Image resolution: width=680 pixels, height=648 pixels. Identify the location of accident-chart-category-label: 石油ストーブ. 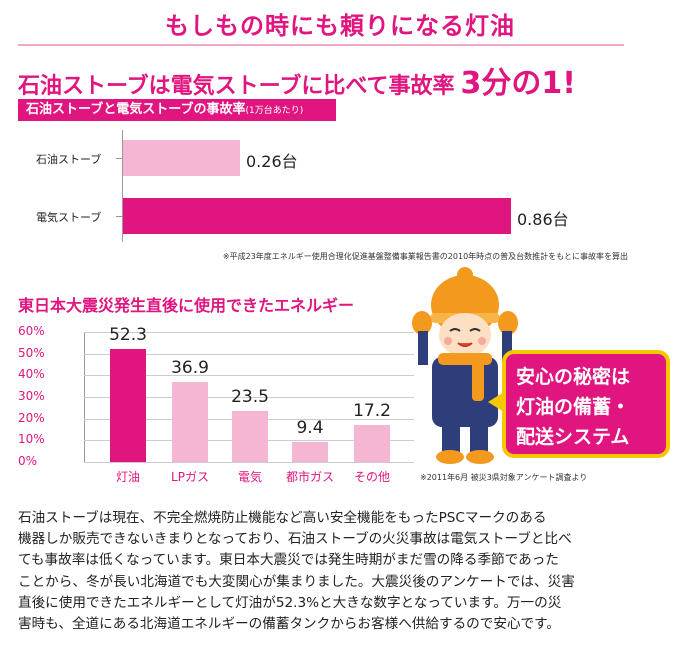
(69, 159).